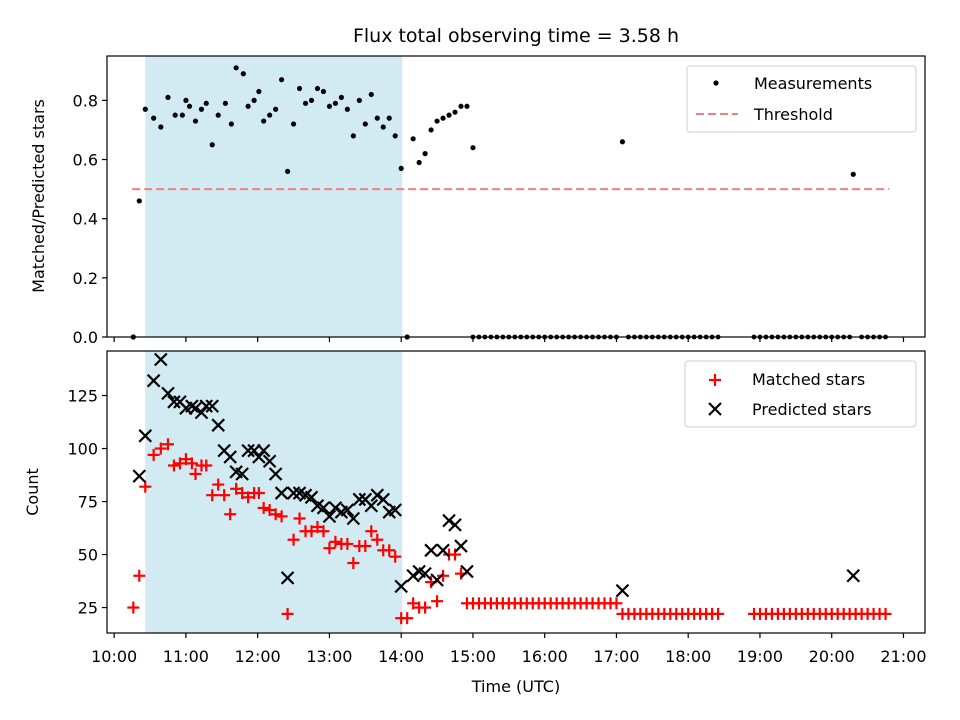 This screenshot has width=960, height=720. I want to click on legend-predicted-label: Predicted stars, so click(812, 409).